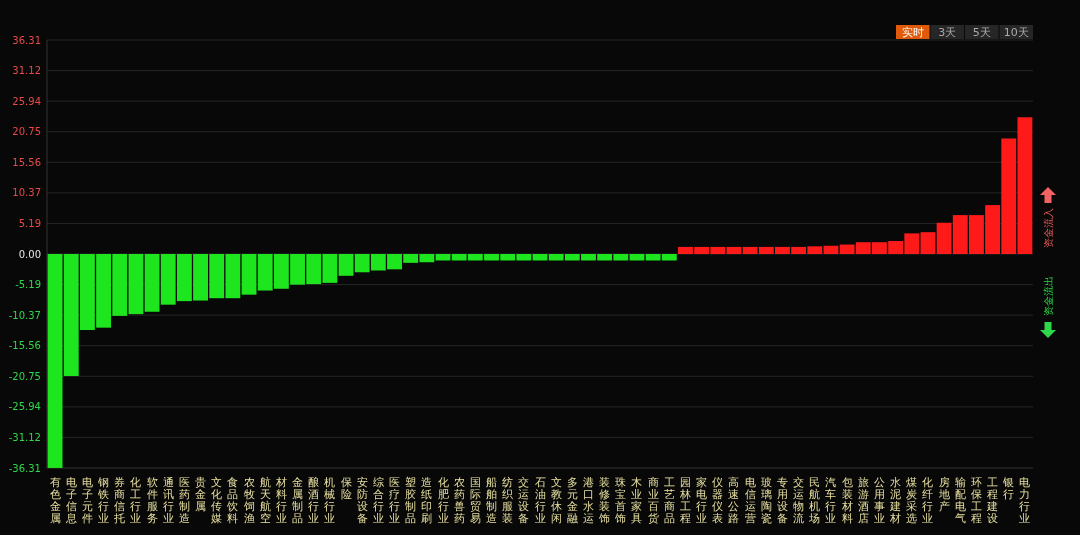 This screenshot has height=535, width=1080. What do you see at coordinates (280, 500) in the screenshot?
I see `x-tick-label: 材料行业` at bounding box center [280, 500].